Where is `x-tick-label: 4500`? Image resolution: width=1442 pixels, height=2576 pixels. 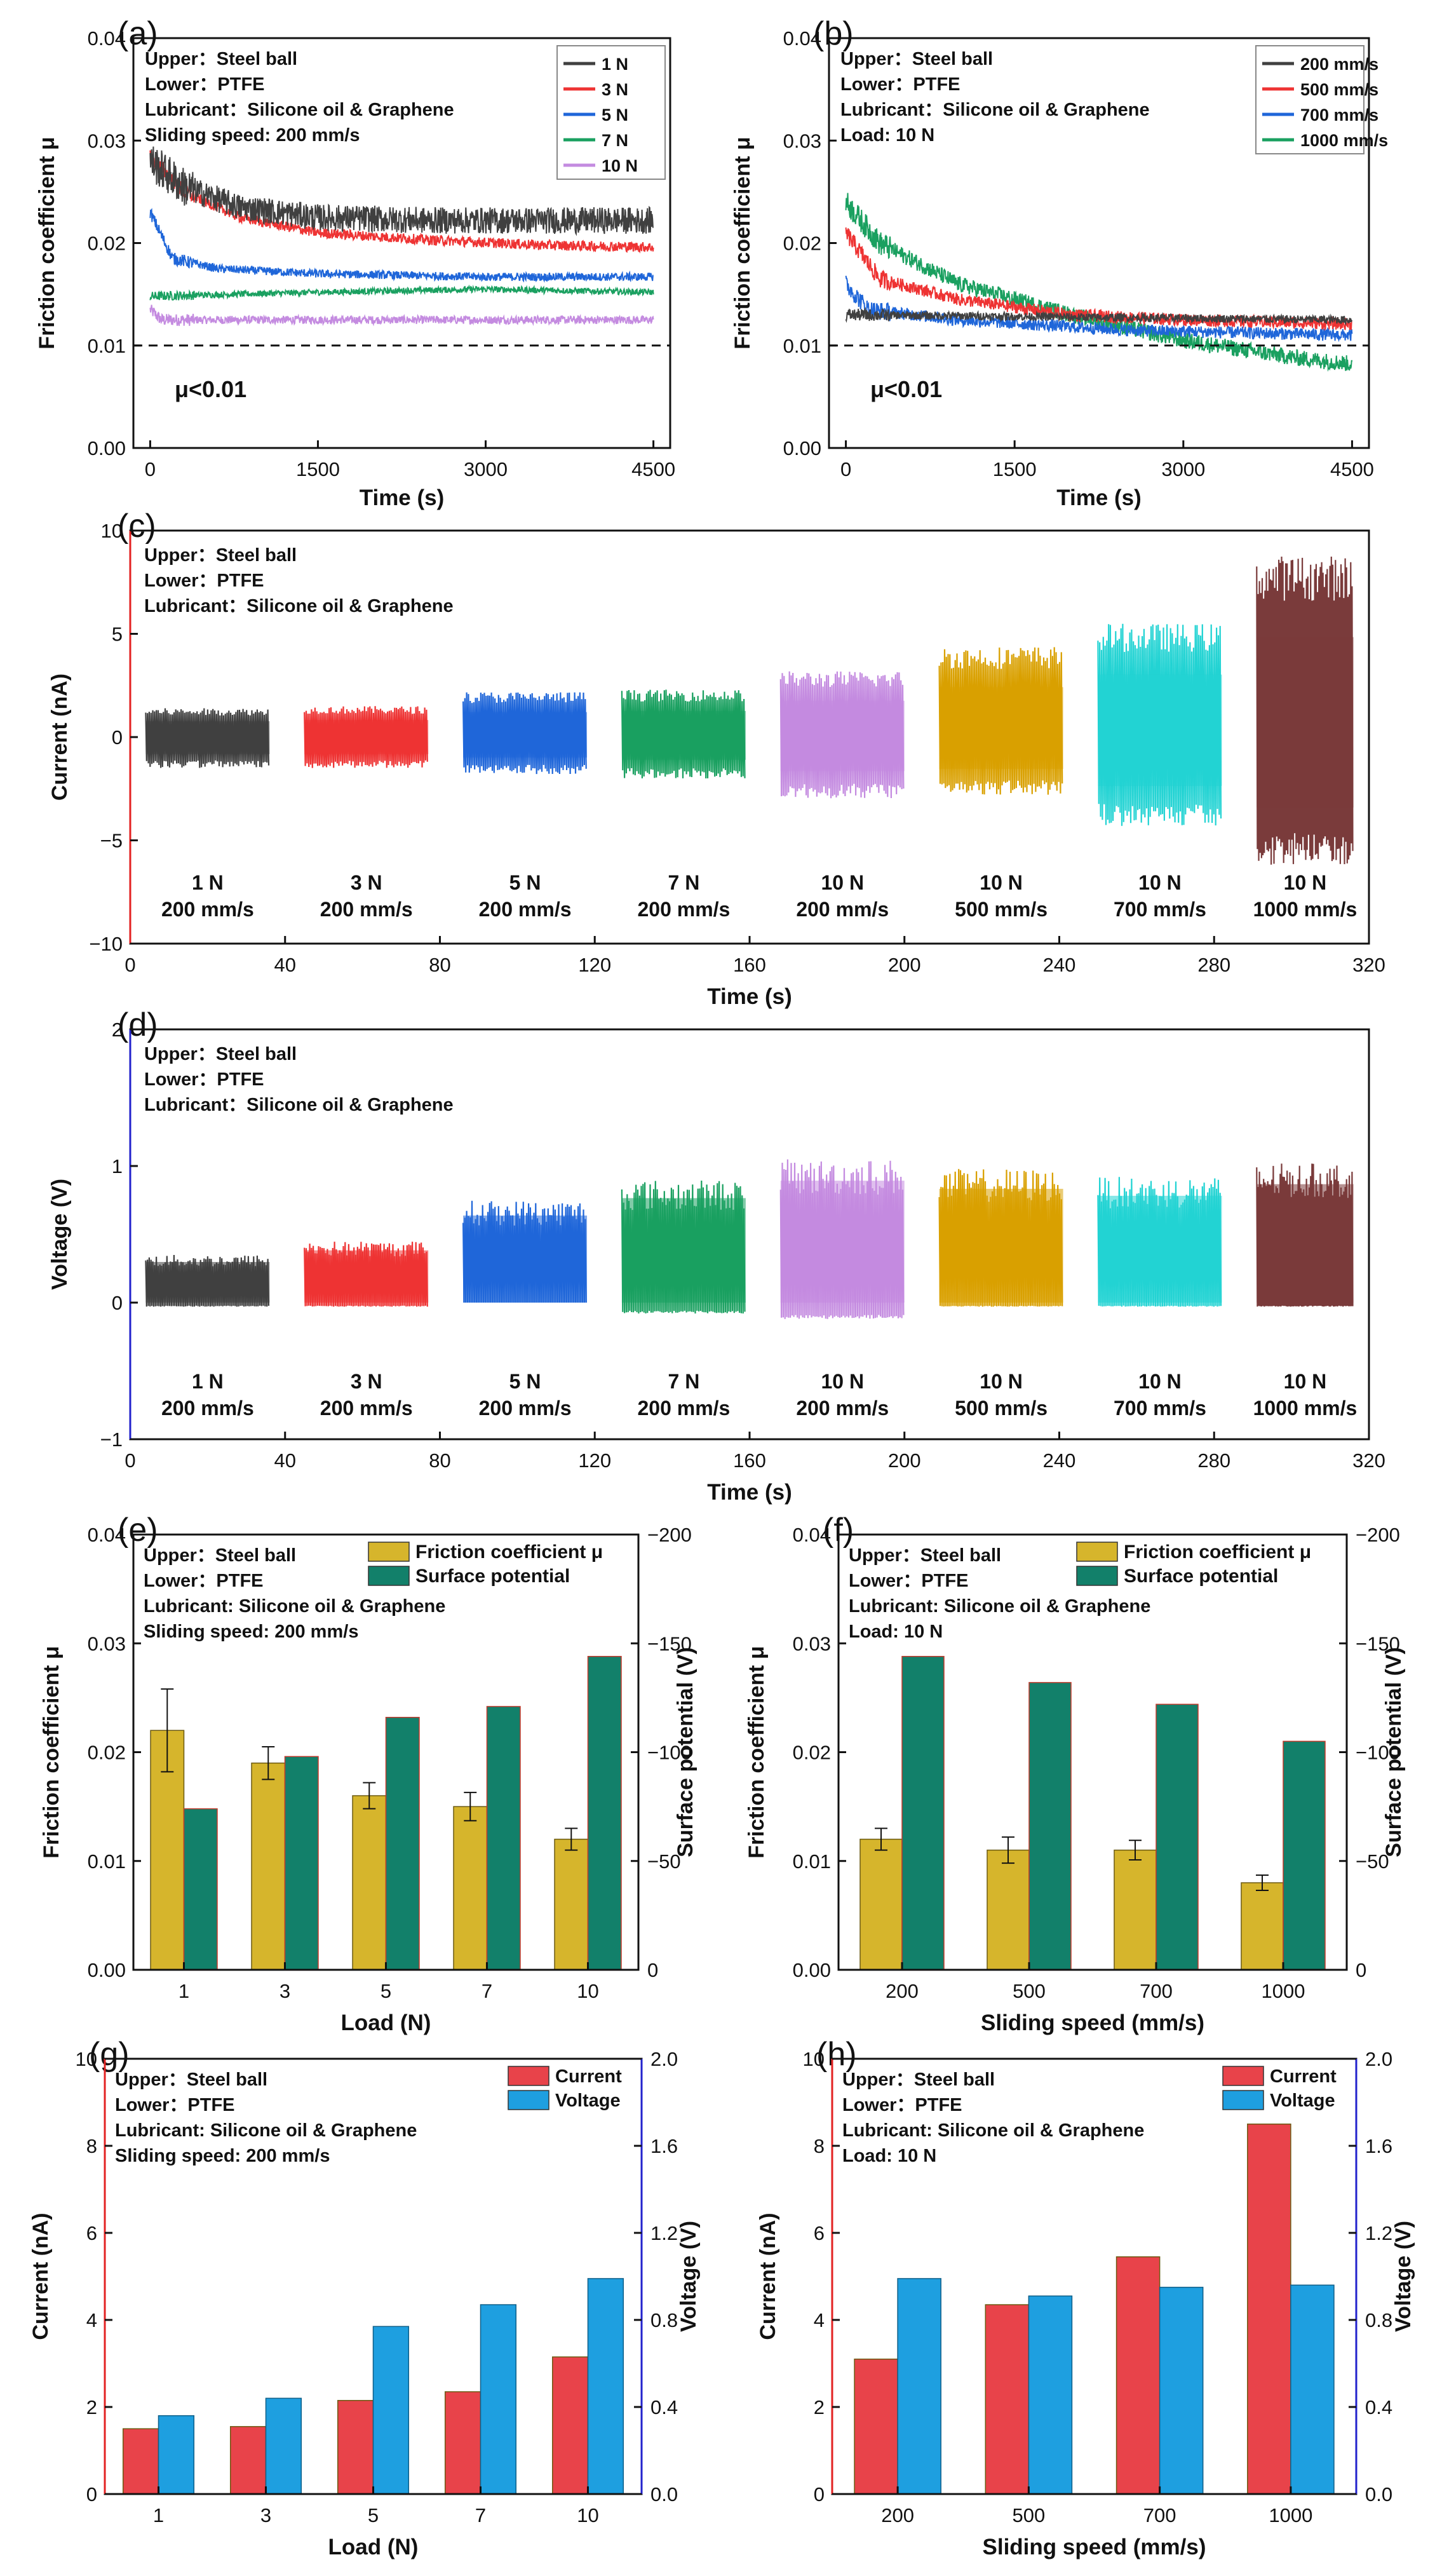
x-tick-label: 4500 is located at coordinates (653, 469).